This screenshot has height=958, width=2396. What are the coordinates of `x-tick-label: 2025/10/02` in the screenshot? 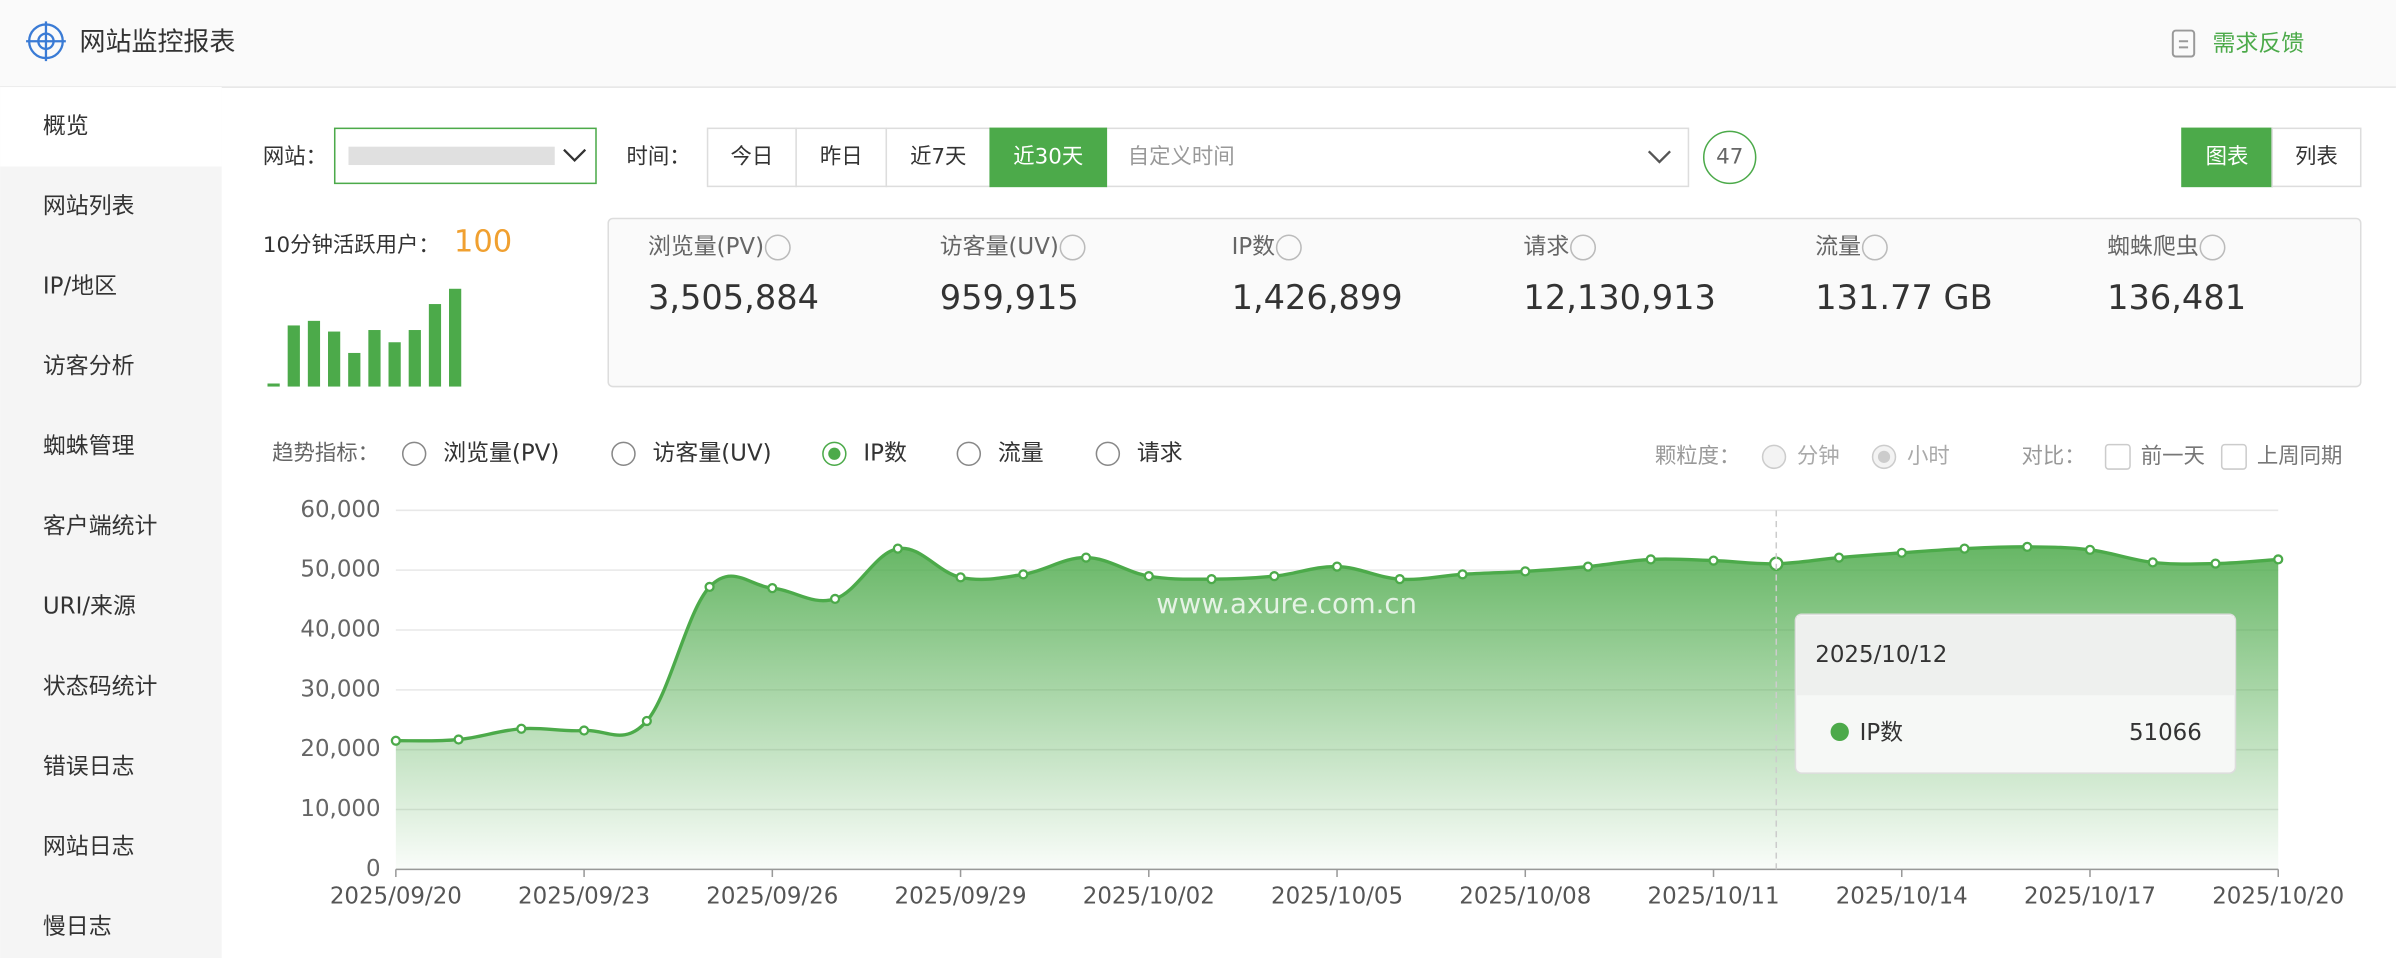 It's located at (1149, 896).